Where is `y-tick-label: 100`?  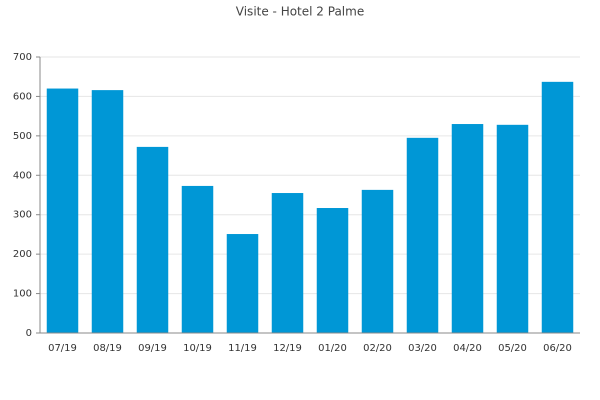
y-tick-label: 100 is located at coordinates (22, 294).